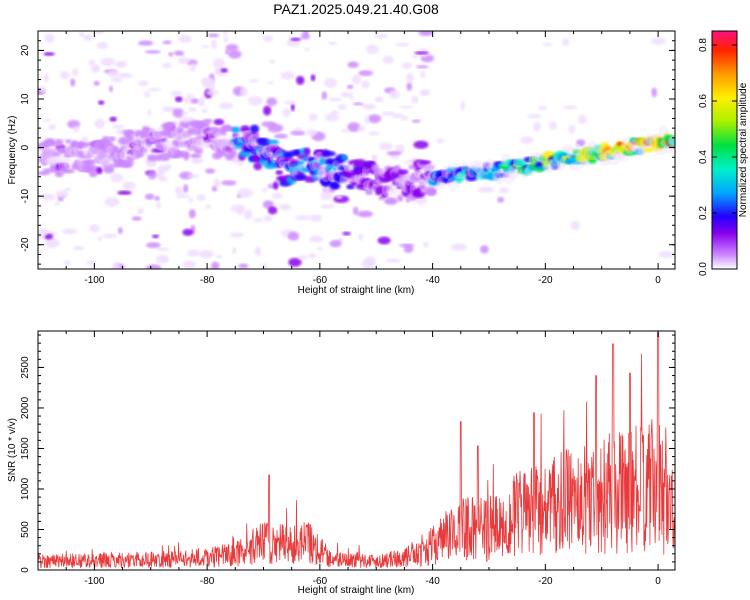 This screenshot has width=750, height=600. What do you see at coordinates (356, 290) in the screenshot?
I see `spectrogram-xlabel: Height of straight line (km)` at bounding box center [356, 290].